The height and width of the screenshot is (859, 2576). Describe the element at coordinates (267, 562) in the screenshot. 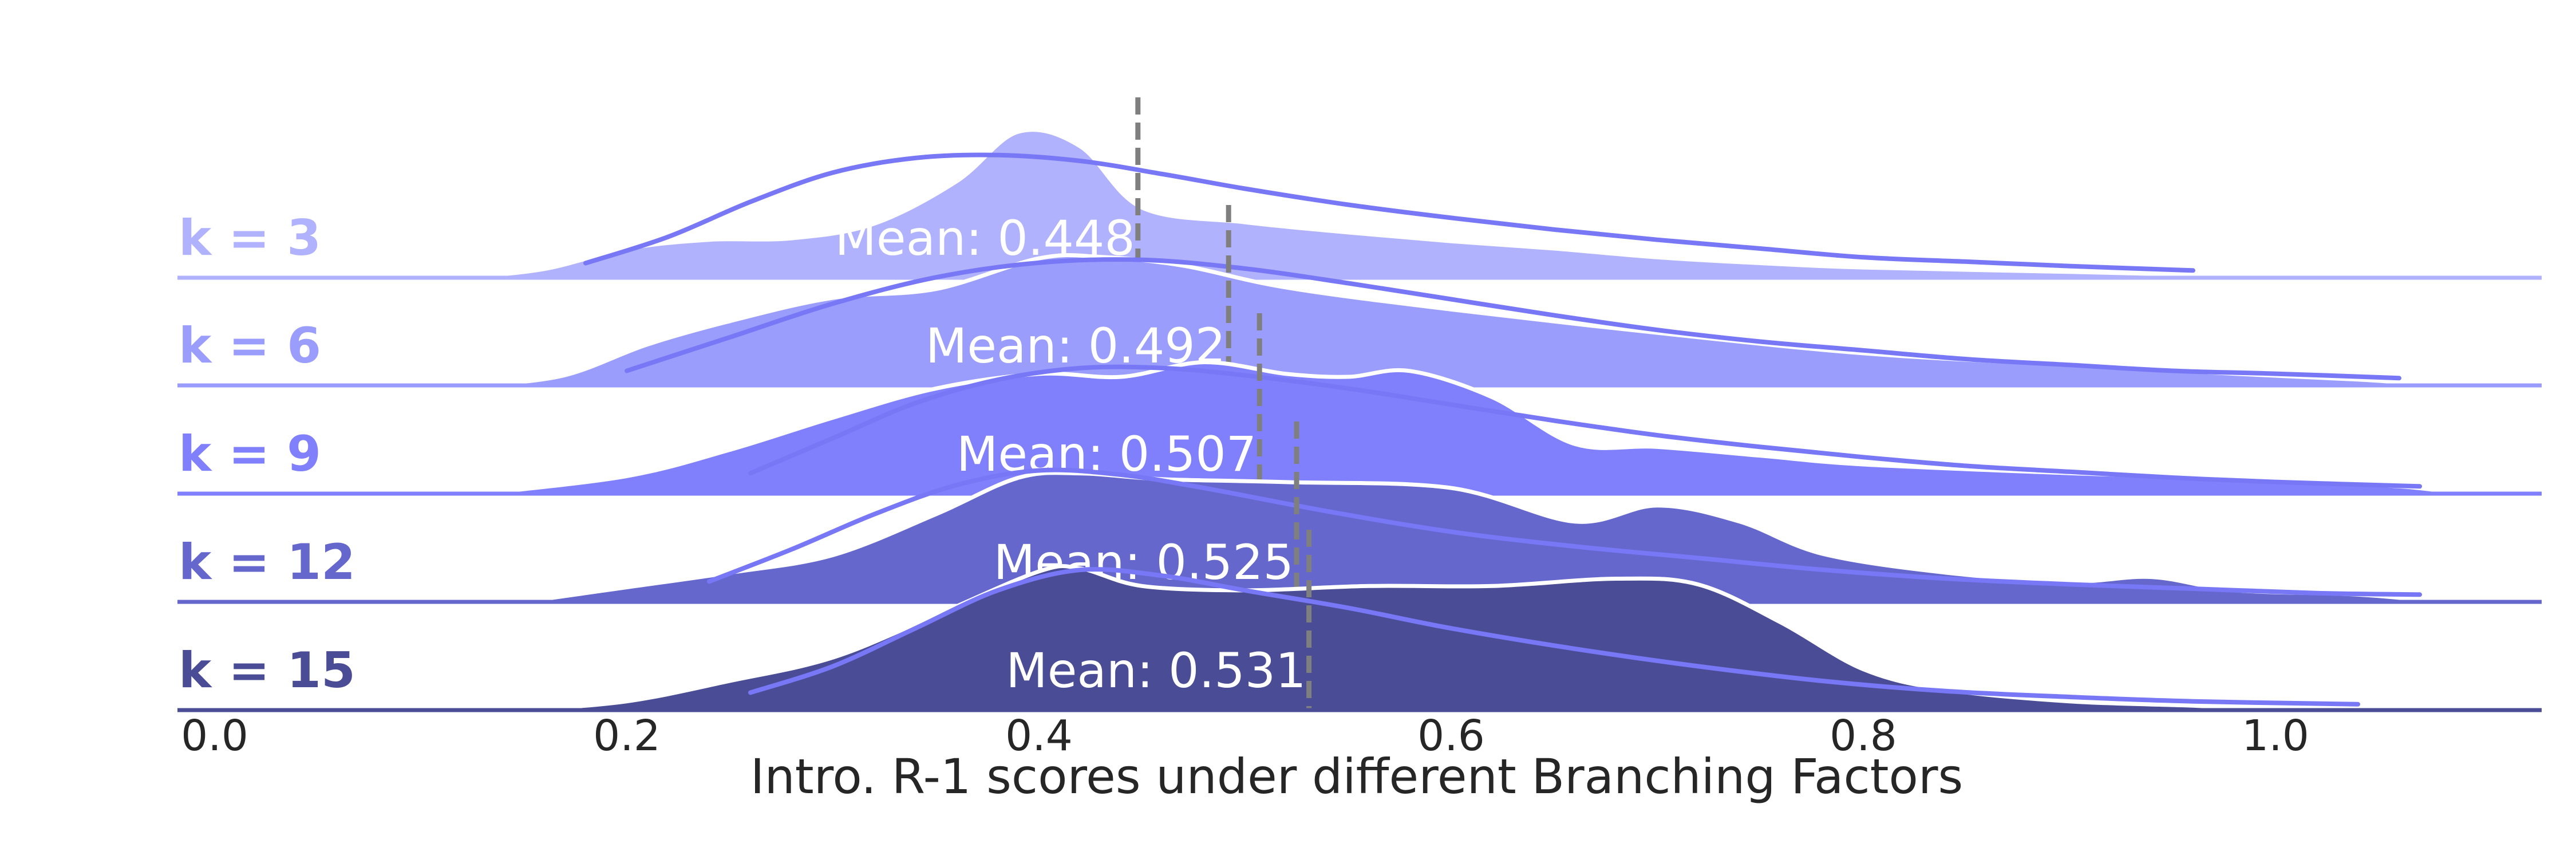

I see `series-label: k = 12` at that location.